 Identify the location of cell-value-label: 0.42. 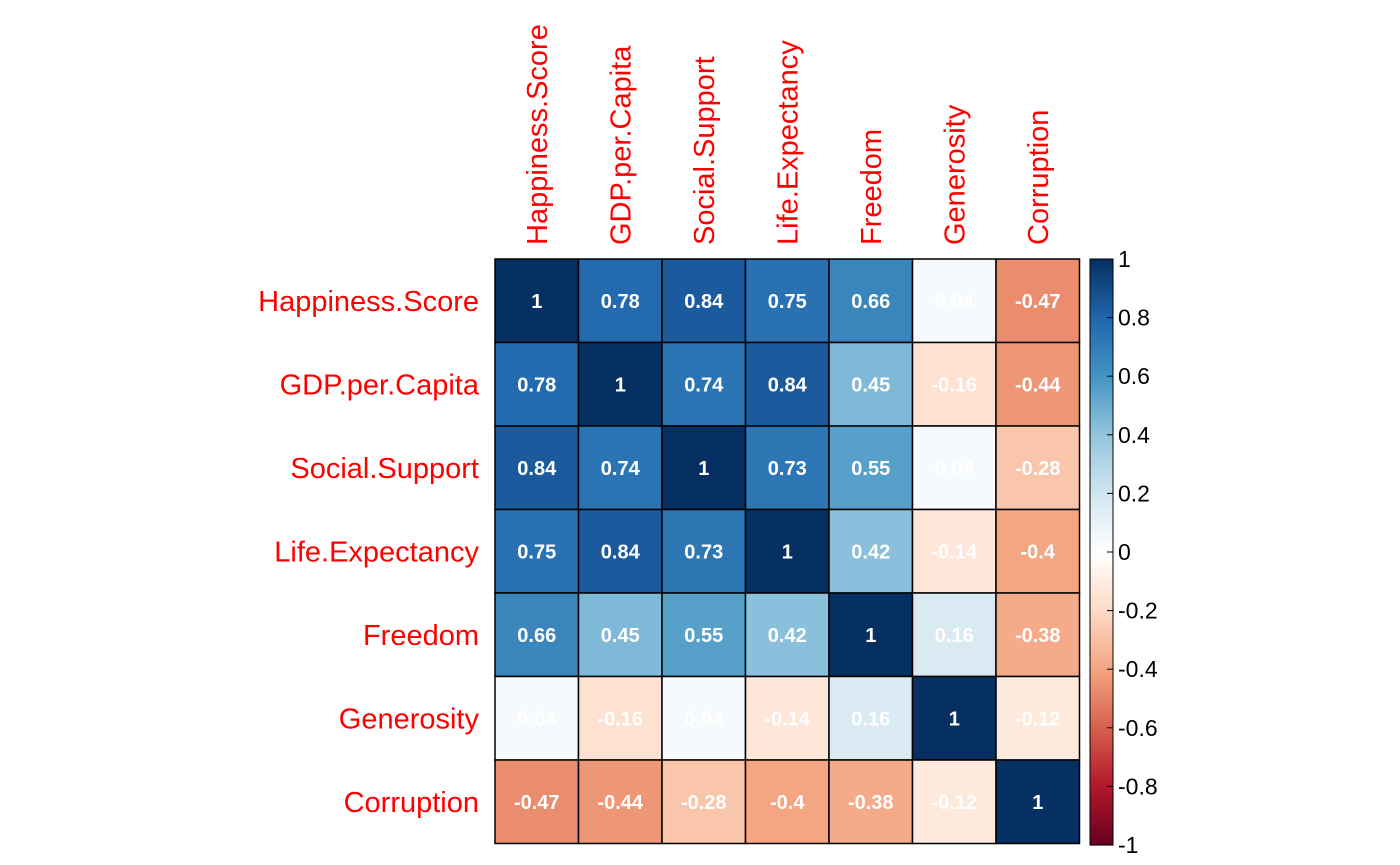
(787, 636).